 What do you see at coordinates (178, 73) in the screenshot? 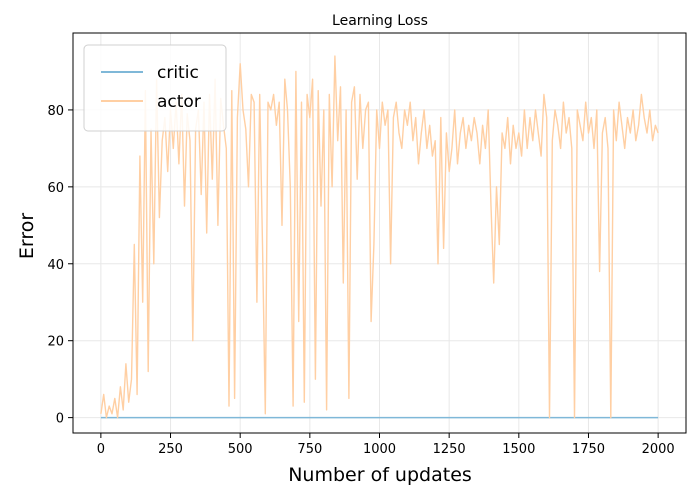
I see `legend-label-critic: critic` at bounding box center [178, 73].